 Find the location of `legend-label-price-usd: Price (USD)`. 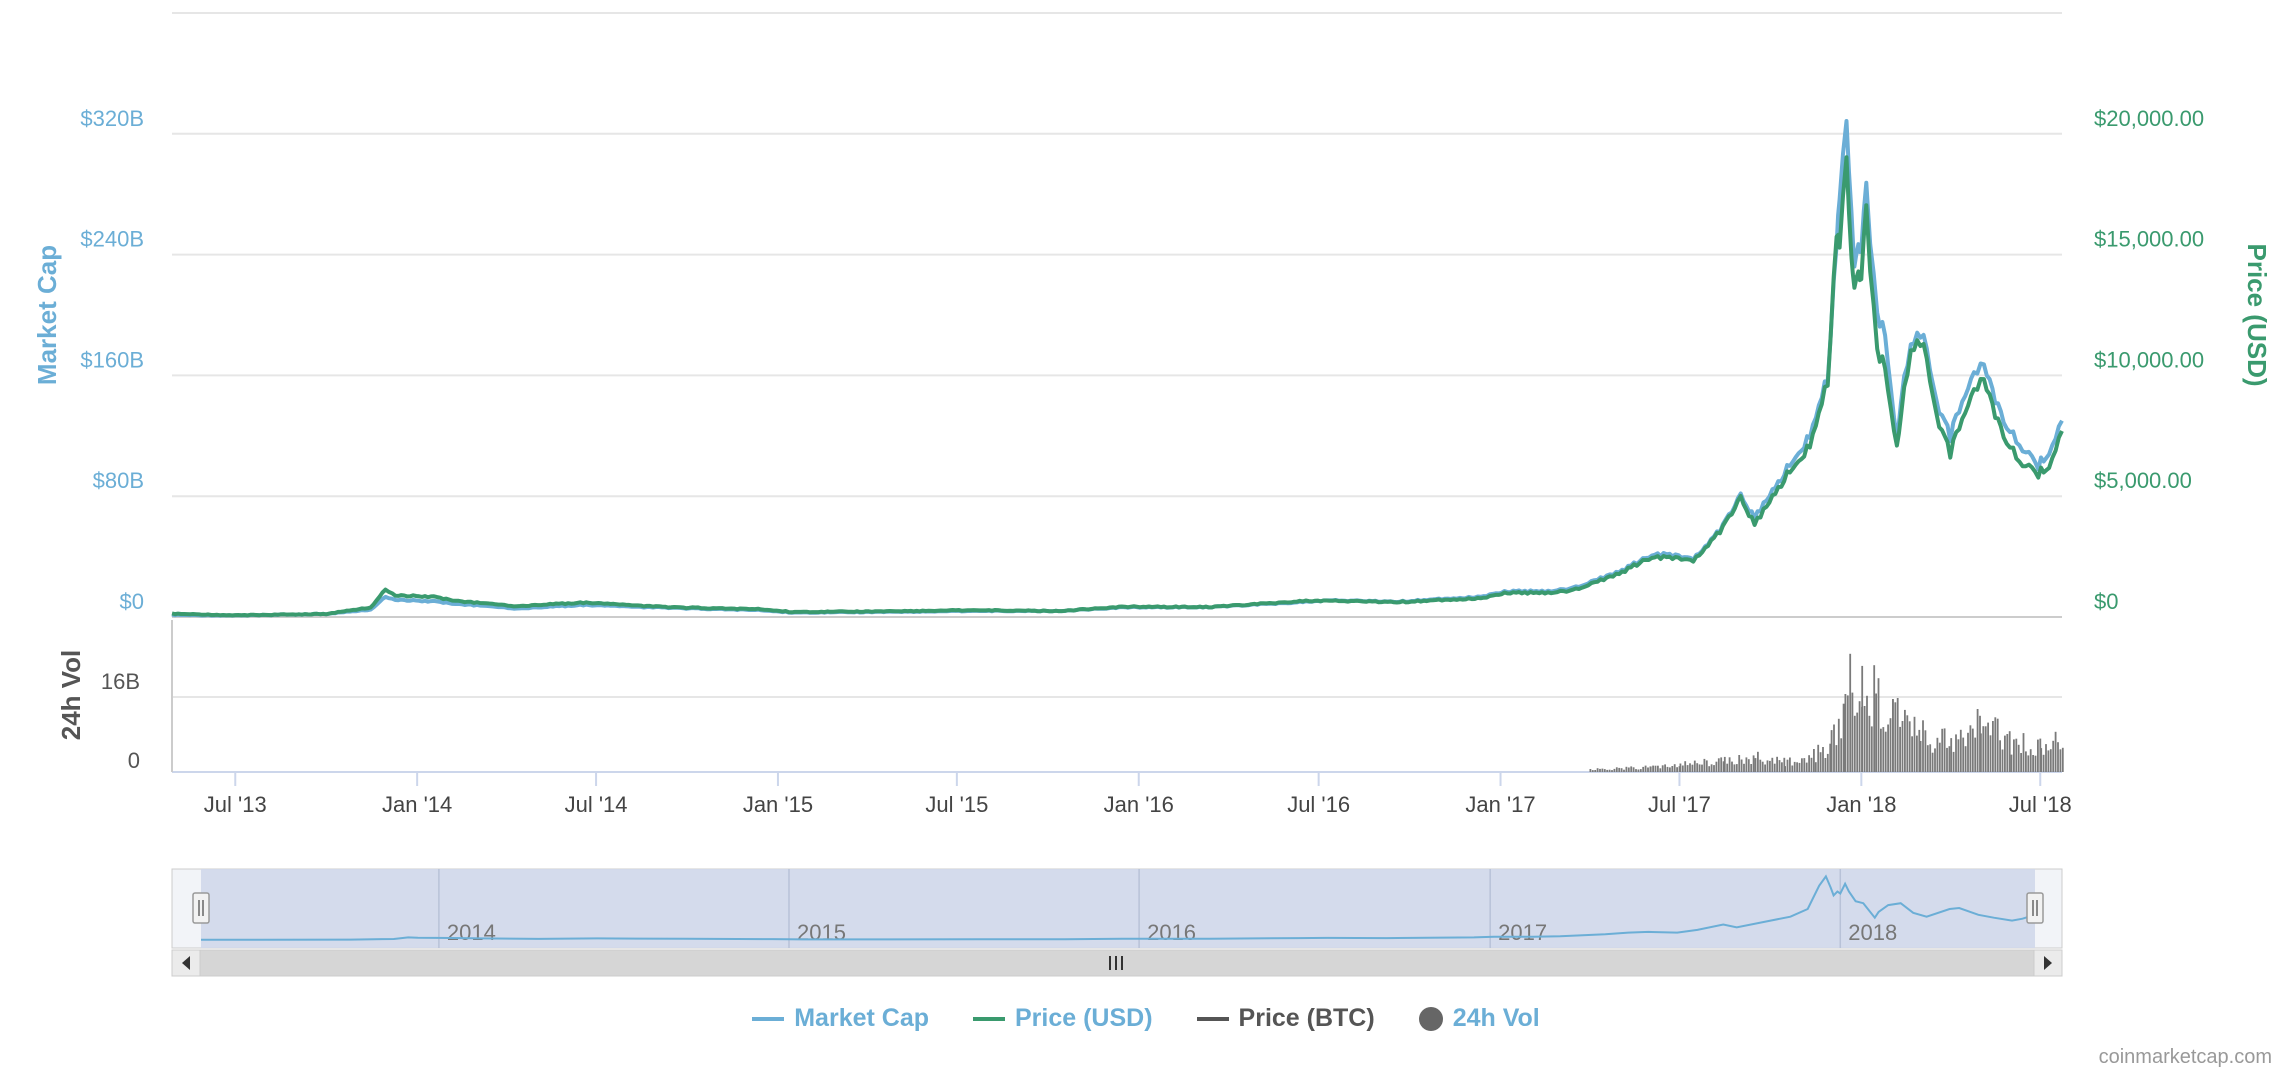

legend-label-price-usd: Price (USD) is located at coordinates (1084, 1018).